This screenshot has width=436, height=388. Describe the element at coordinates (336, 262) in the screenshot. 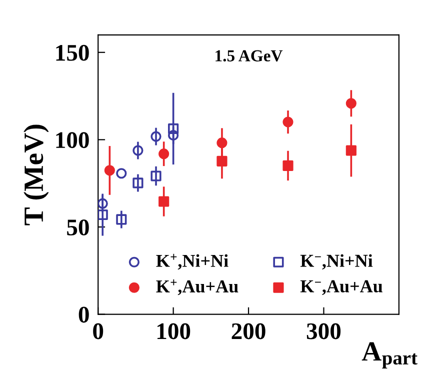

I see `legend-label: K$^{−}$,Ni+Ni` at that location.